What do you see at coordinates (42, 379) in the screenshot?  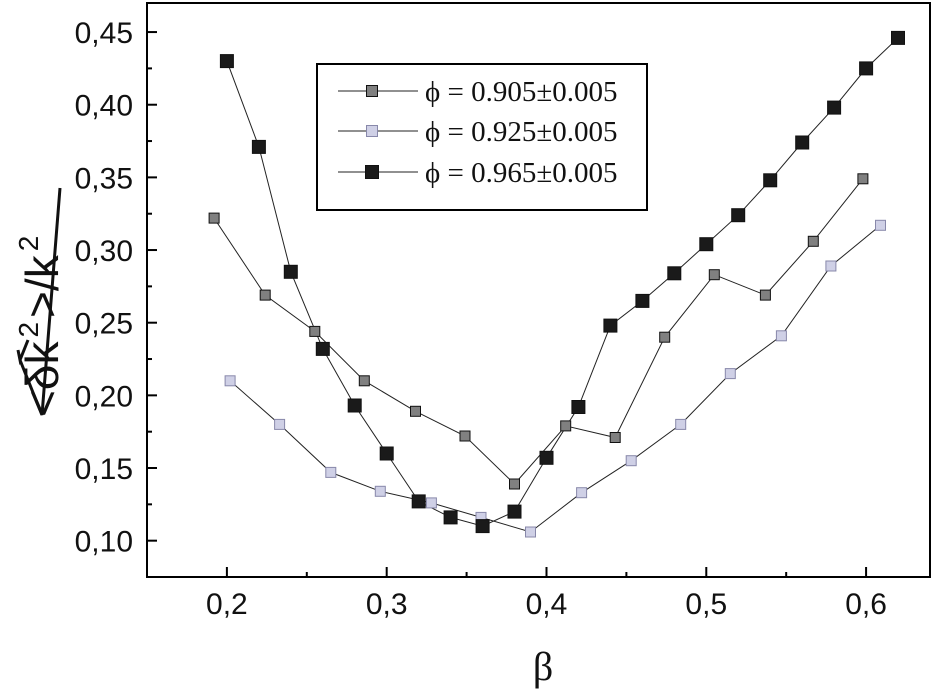 I see `y-label-part-1: <δk` at bounding box center [42, 379].